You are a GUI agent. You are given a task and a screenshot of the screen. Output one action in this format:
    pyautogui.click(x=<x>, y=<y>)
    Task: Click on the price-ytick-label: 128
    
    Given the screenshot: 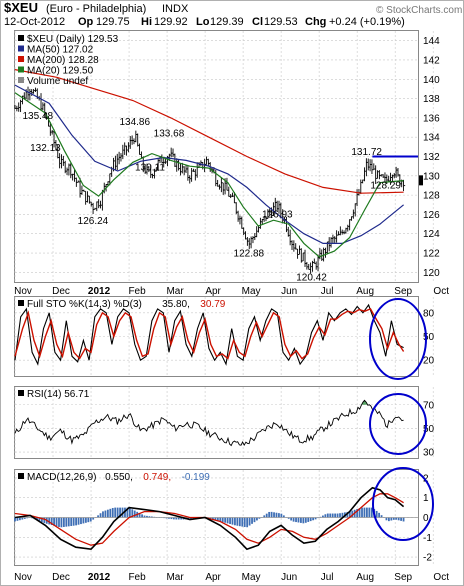 What is the action you would take?
    pyautogui.click(x=431, y=196)
    